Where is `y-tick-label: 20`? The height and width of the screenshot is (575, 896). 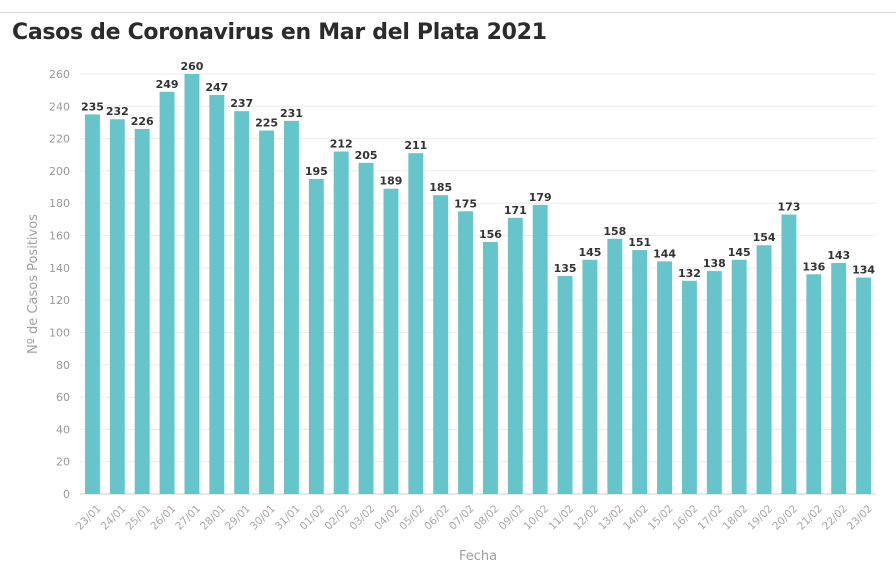
y-tick-label: 20 is located at coordinates (63, 462).